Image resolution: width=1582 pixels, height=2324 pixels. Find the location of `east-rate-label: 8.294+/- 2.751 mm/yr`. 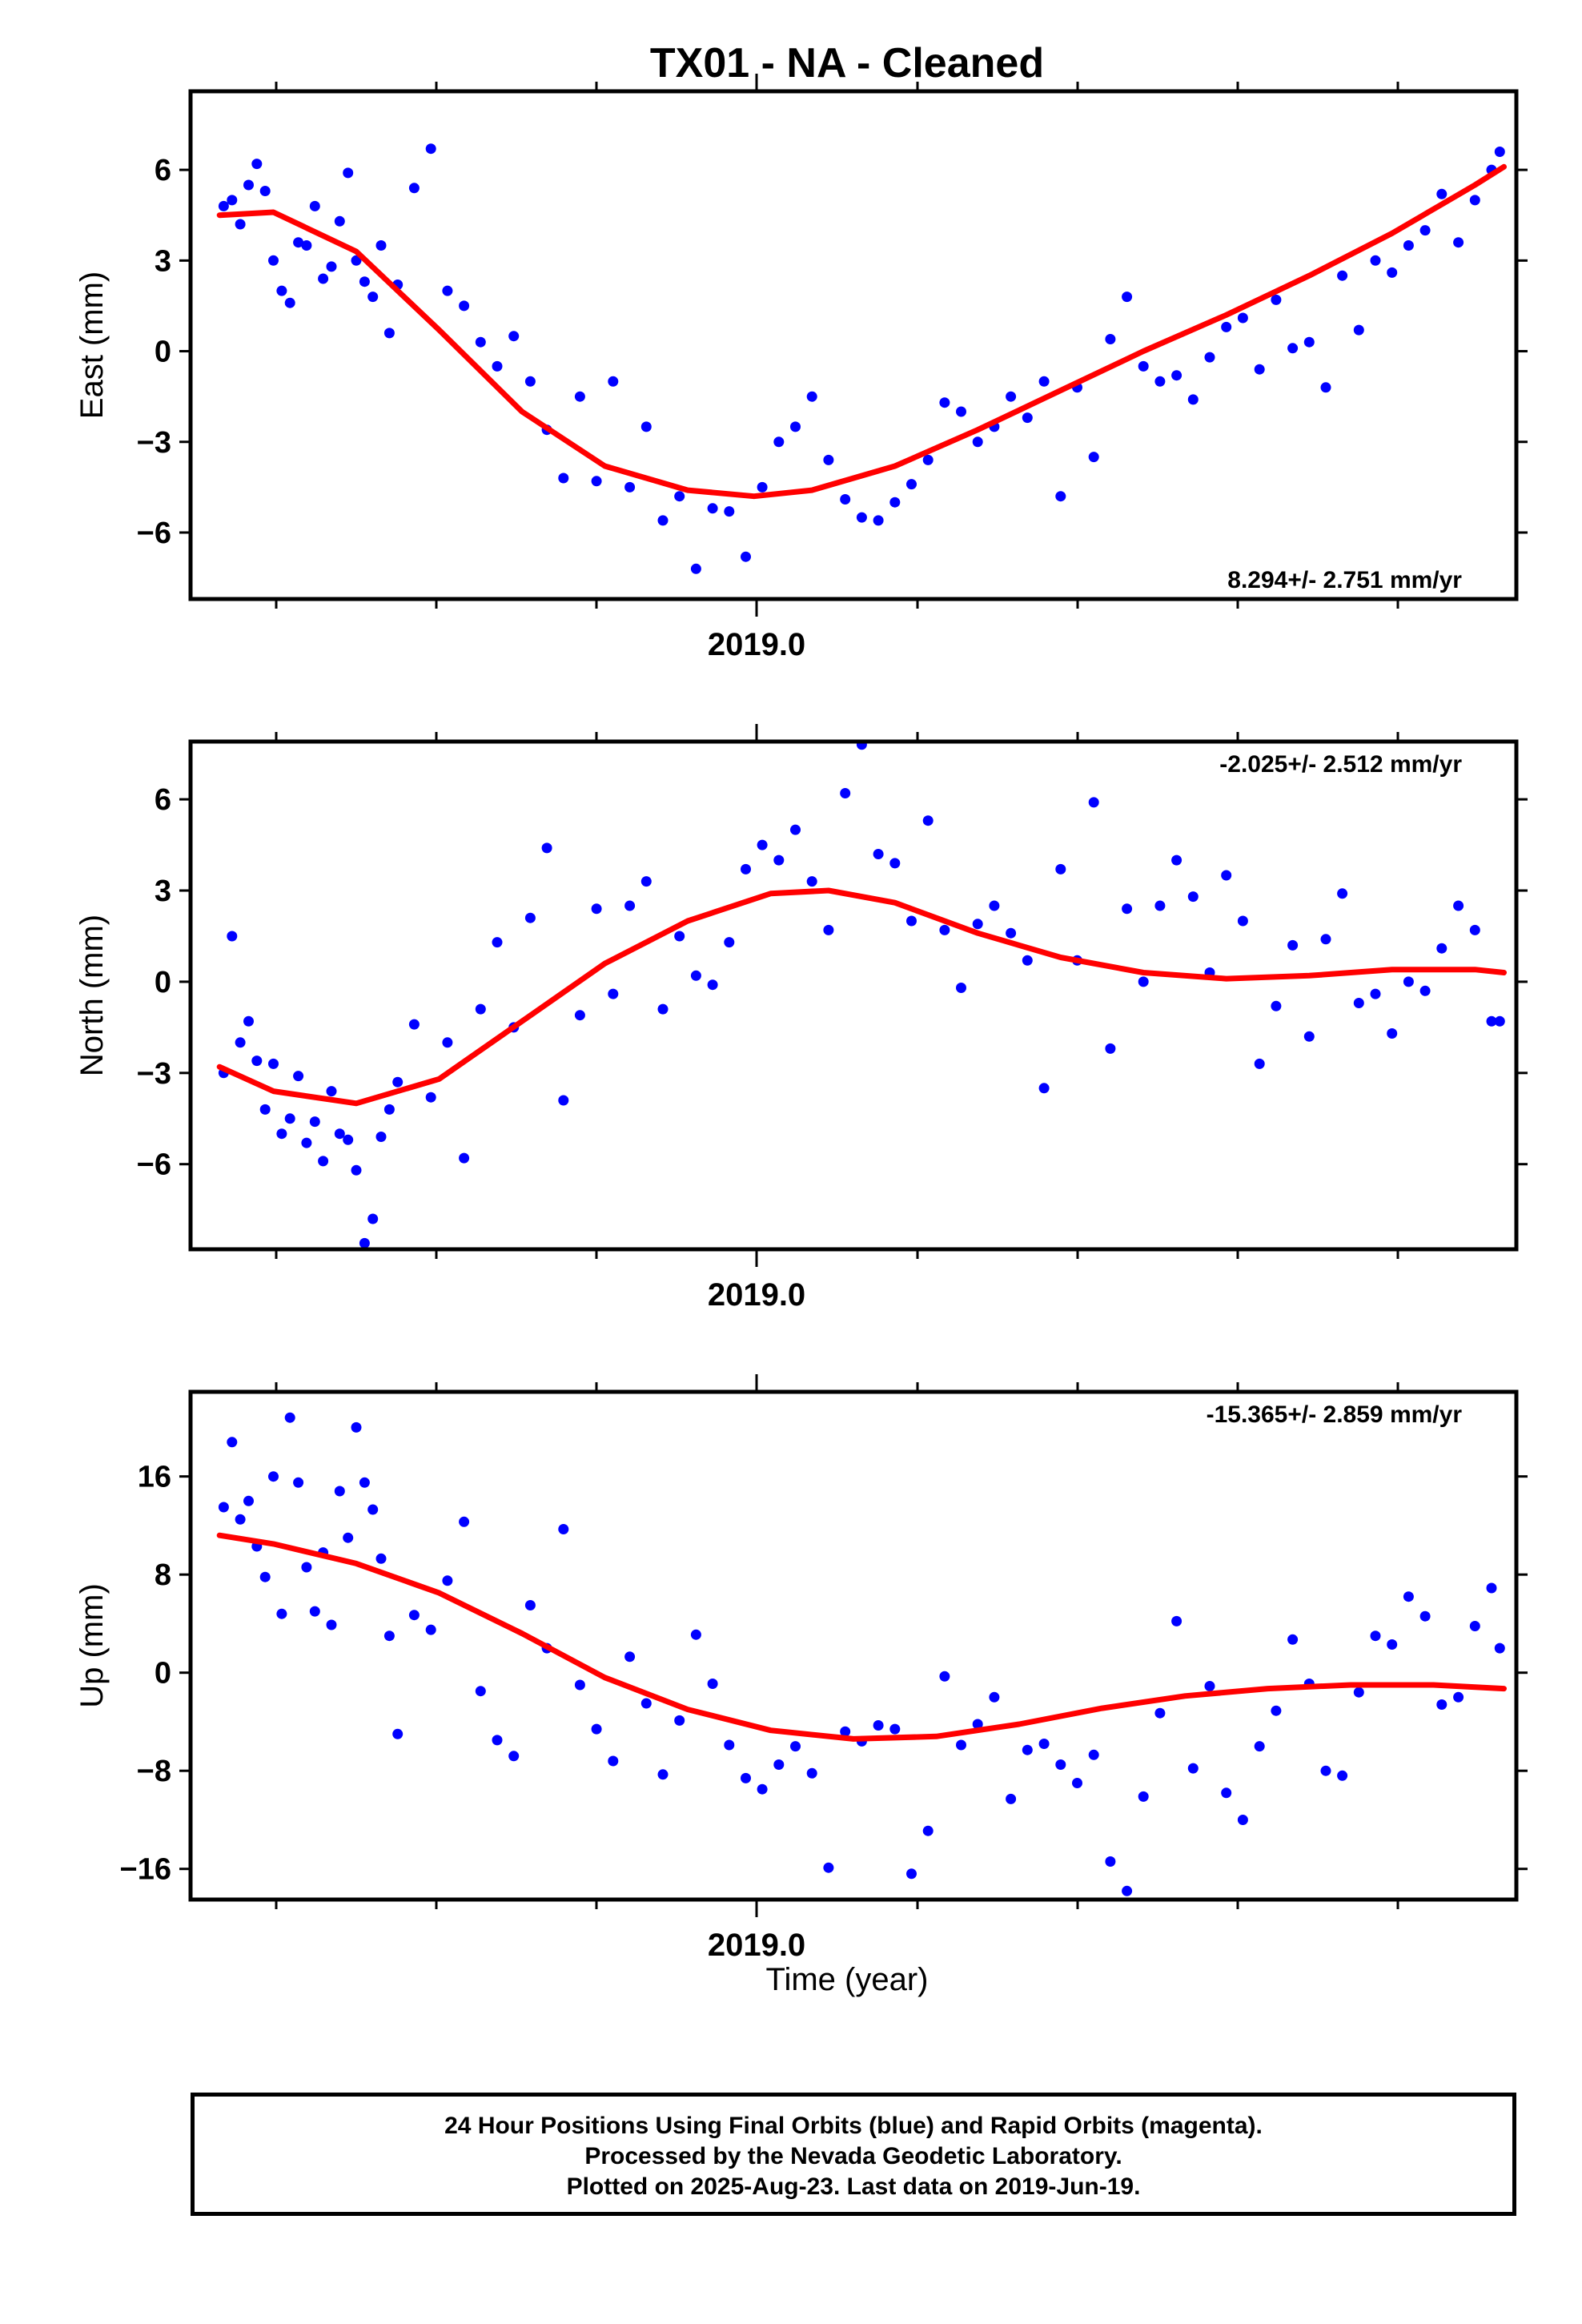

east-rate-label: 8.294+/- 2.751 mm/yr is located at coordinates (1344, 580).